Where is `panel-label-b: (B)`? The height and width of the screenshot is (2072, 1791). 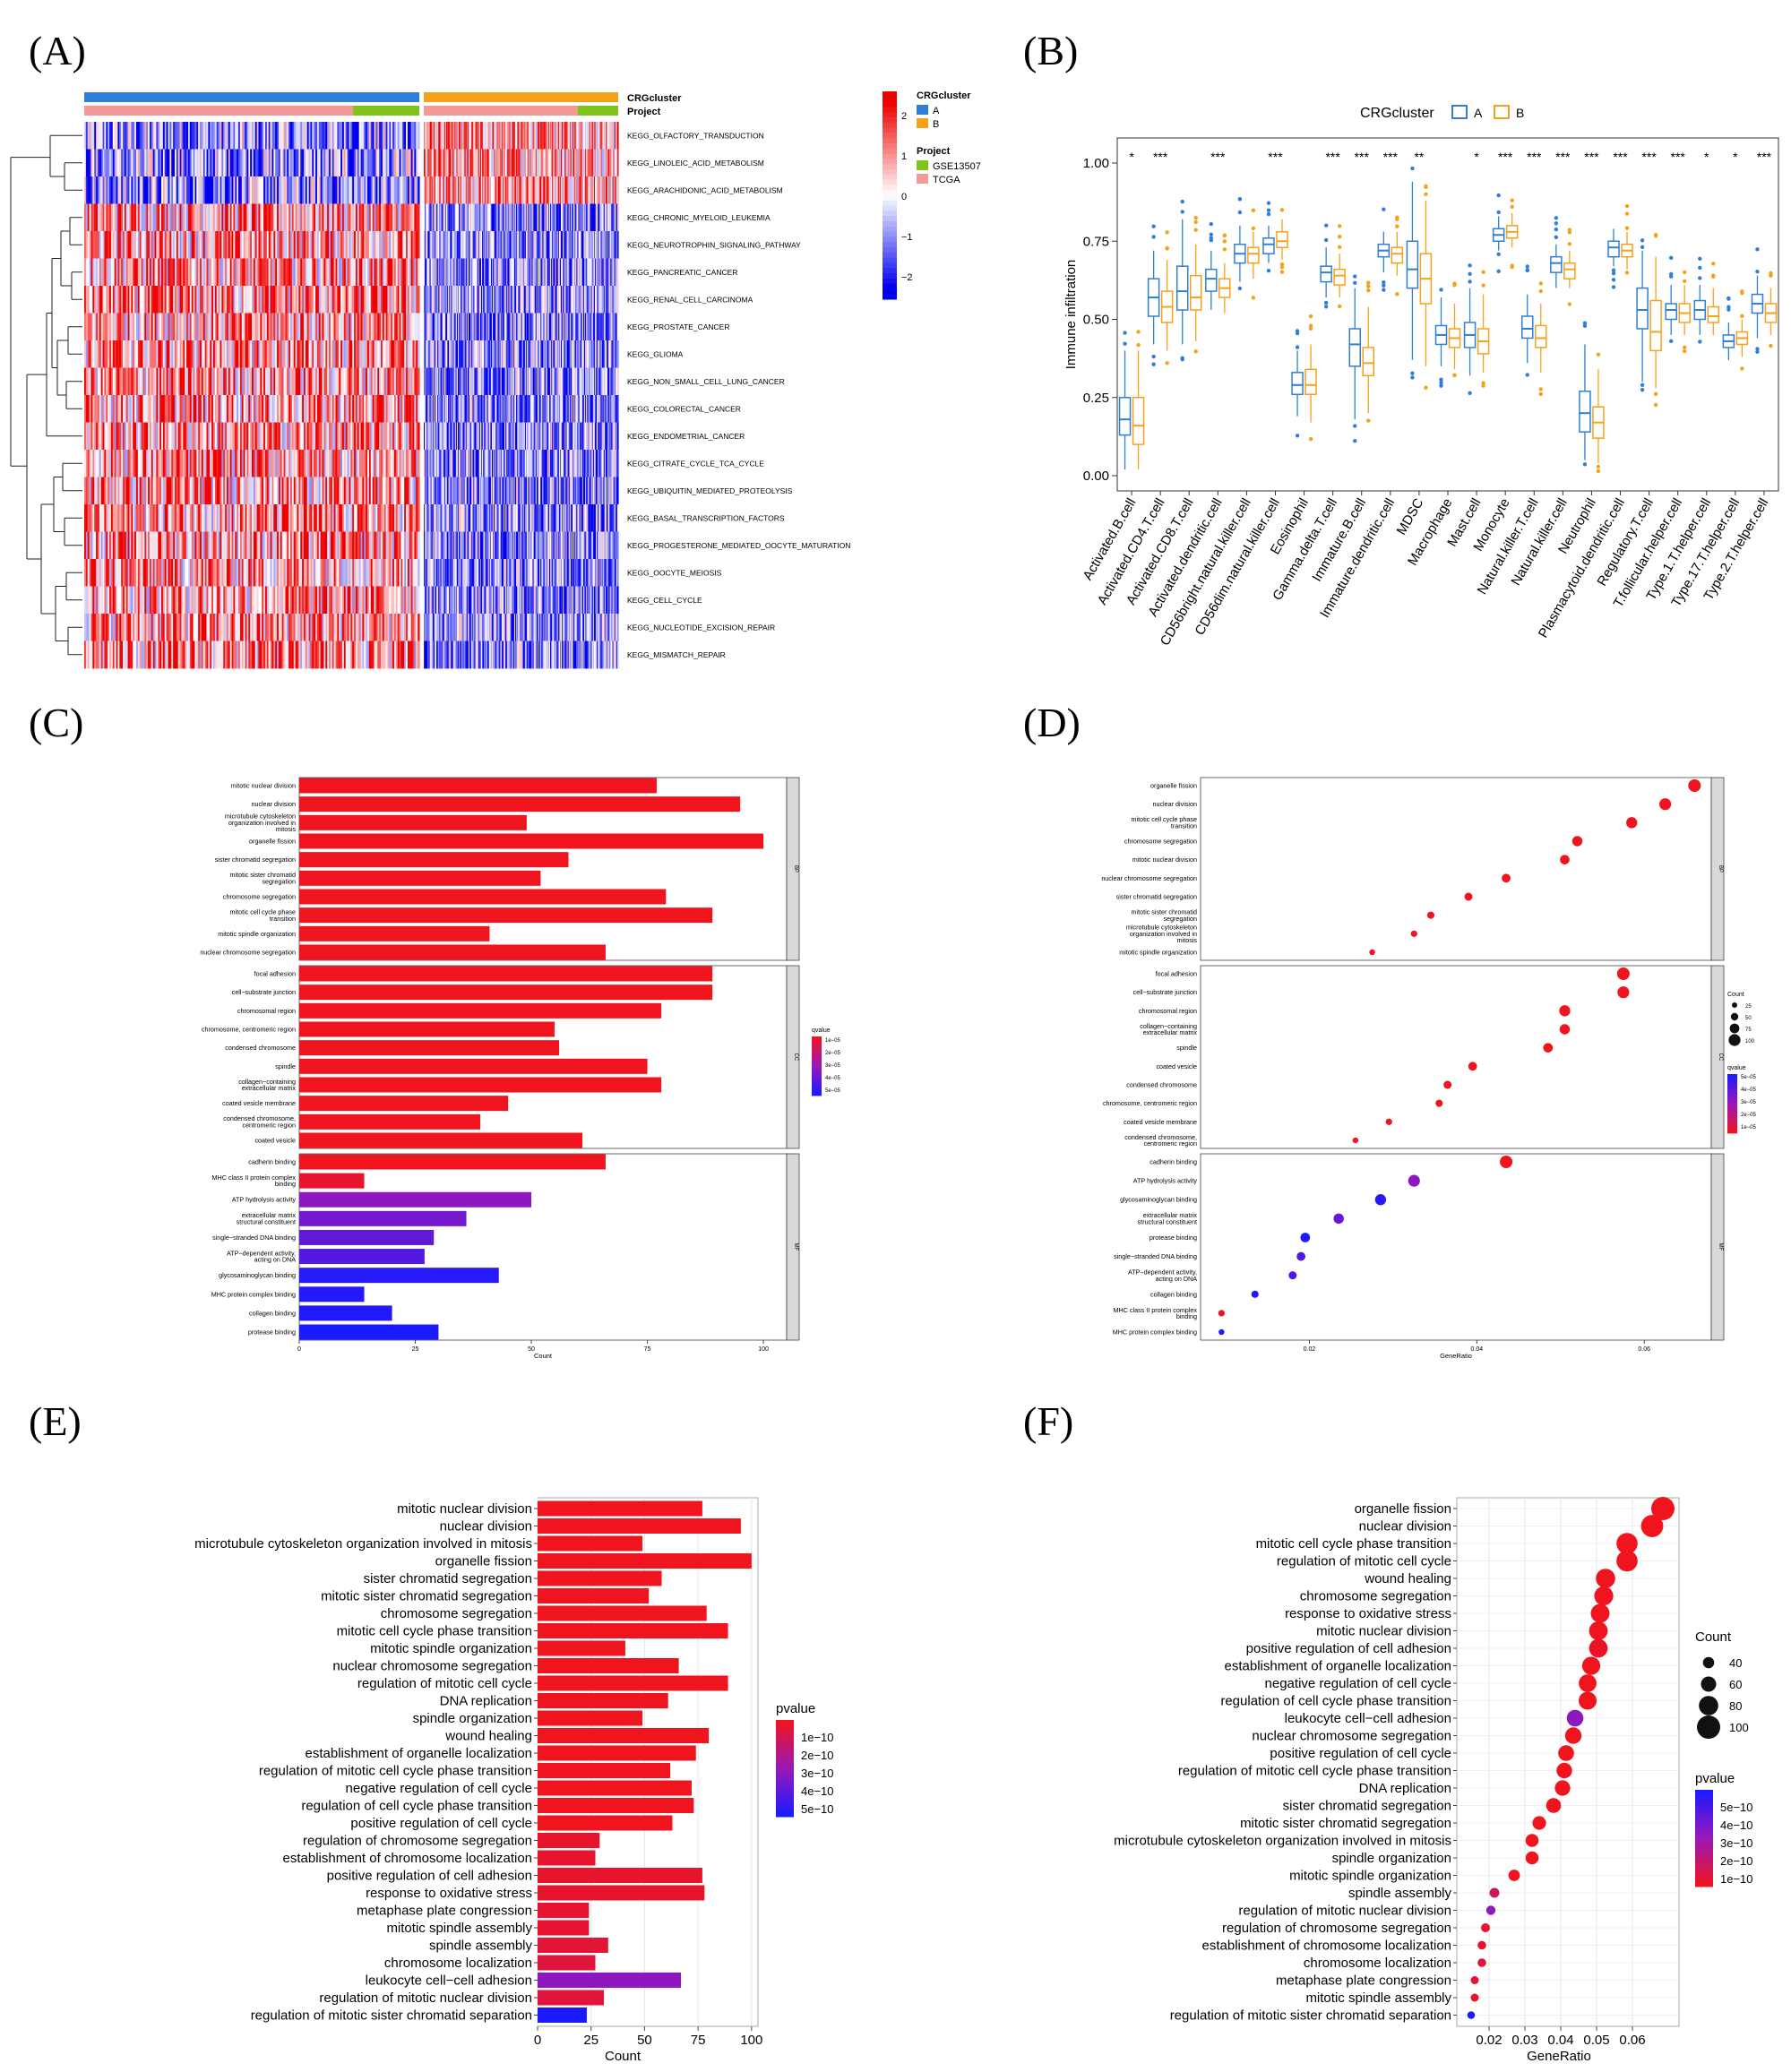
panel-label-b: (B) is located at coordinates (1050, 51).